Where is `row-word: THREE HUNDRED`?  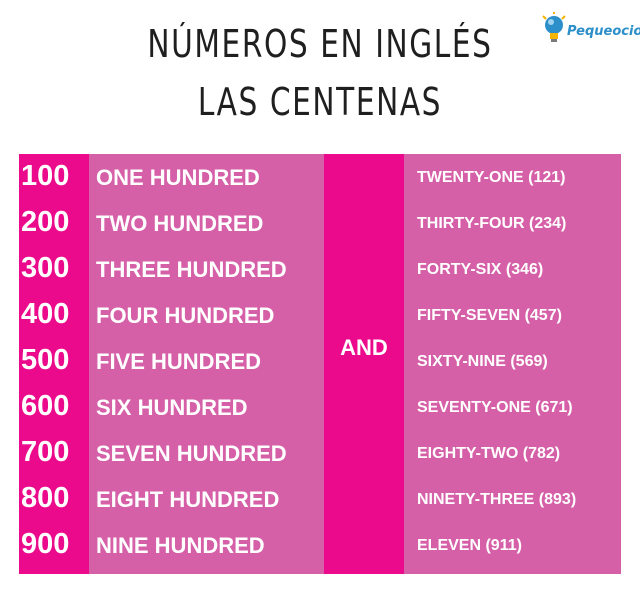 row-word: THREE HUNDRED is located at coordinates (191, 269).